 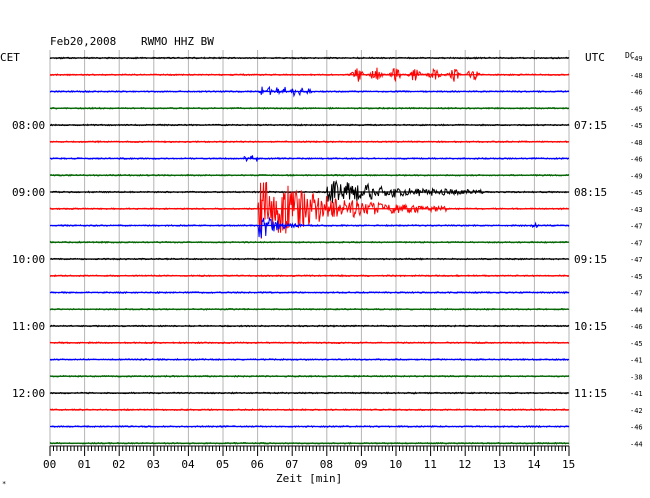 I want to click on x-tick-label: 02, so click(x=118, y=464).